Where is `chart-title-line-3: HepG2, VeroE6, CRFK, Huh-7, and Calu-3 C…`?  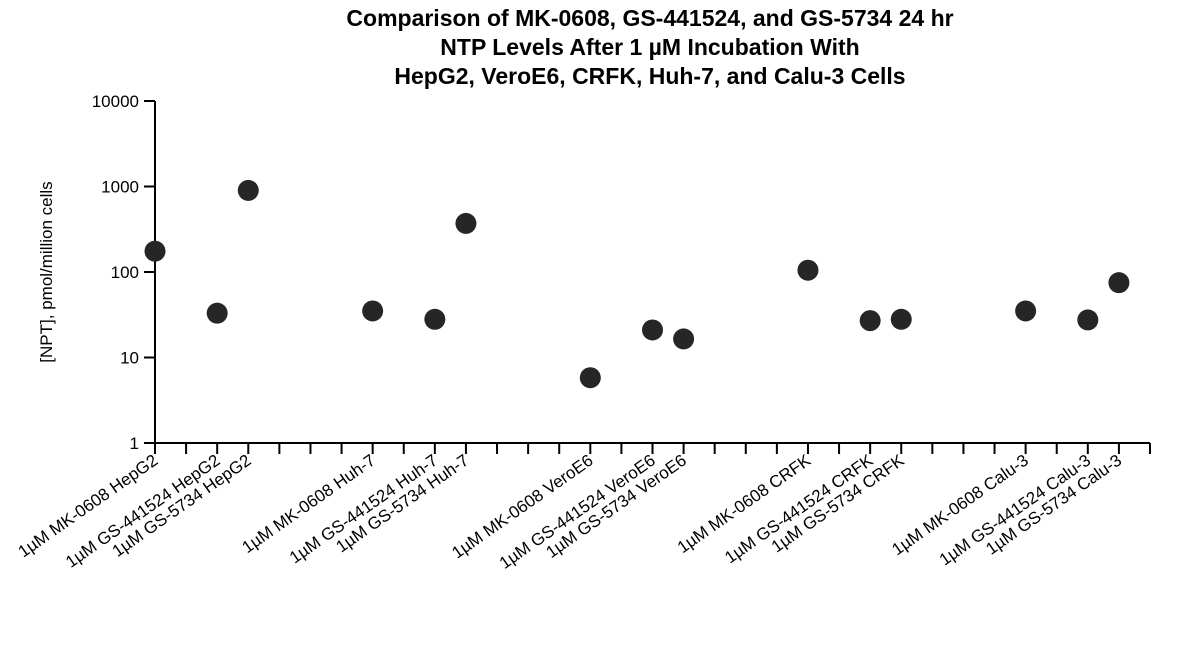 chart-title-line-3: HepG2, VeroE6, CRFK, Huh-7, and Calu-3 C… is located at coordinates (650, 76).